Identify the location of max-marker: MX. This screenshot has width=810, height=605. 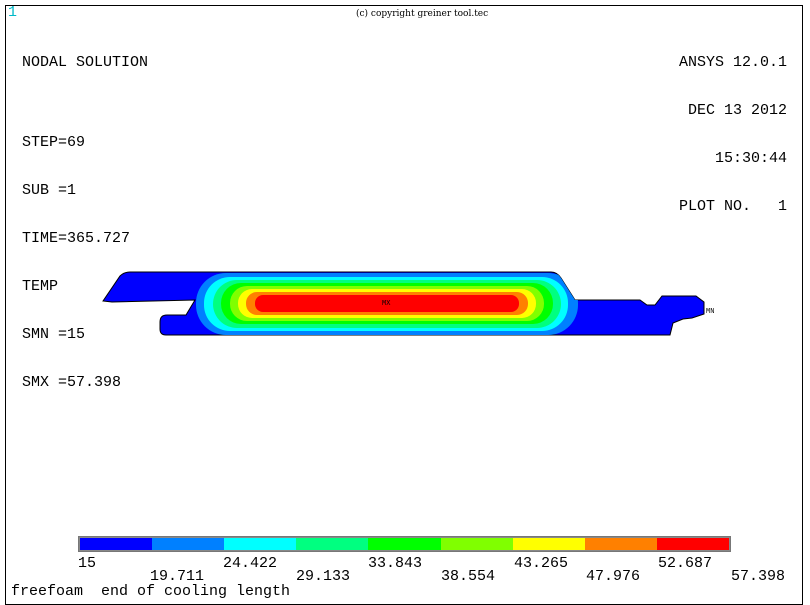
(386, 304).